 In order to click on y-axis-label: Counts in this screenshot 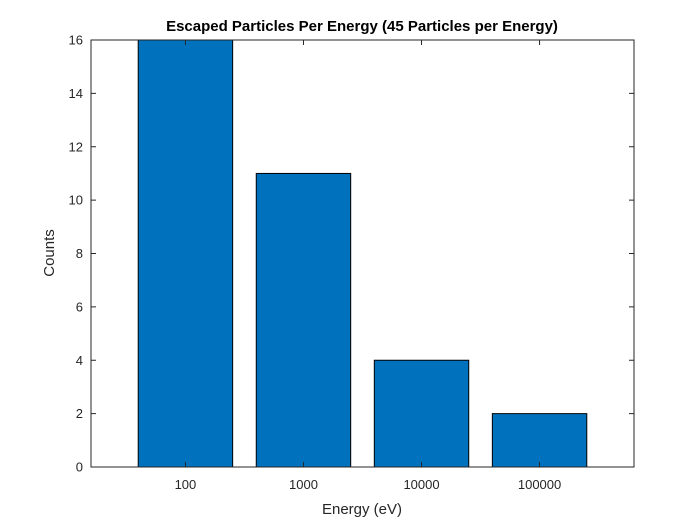, I will do `click(49, 253)`.